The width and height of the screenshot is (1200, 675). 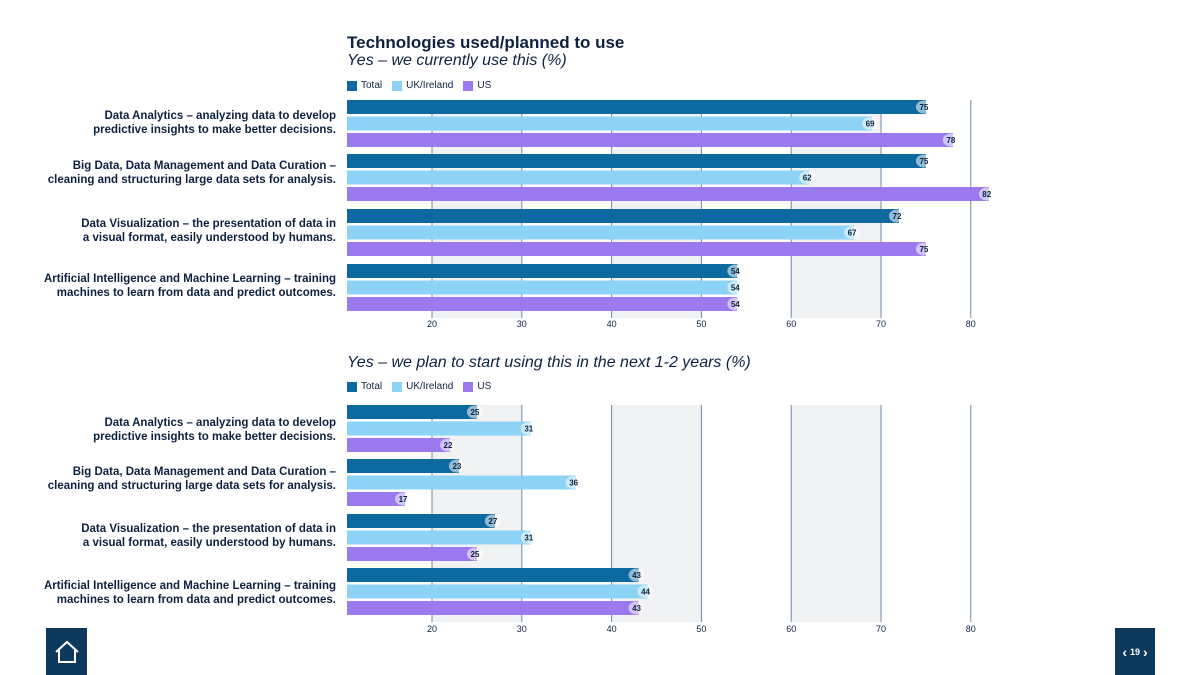 What do you see at coordinates (486, 42) in the screenshot?
I see `page-title: Technologies used/planned to use` at bounding box center [486, 42].